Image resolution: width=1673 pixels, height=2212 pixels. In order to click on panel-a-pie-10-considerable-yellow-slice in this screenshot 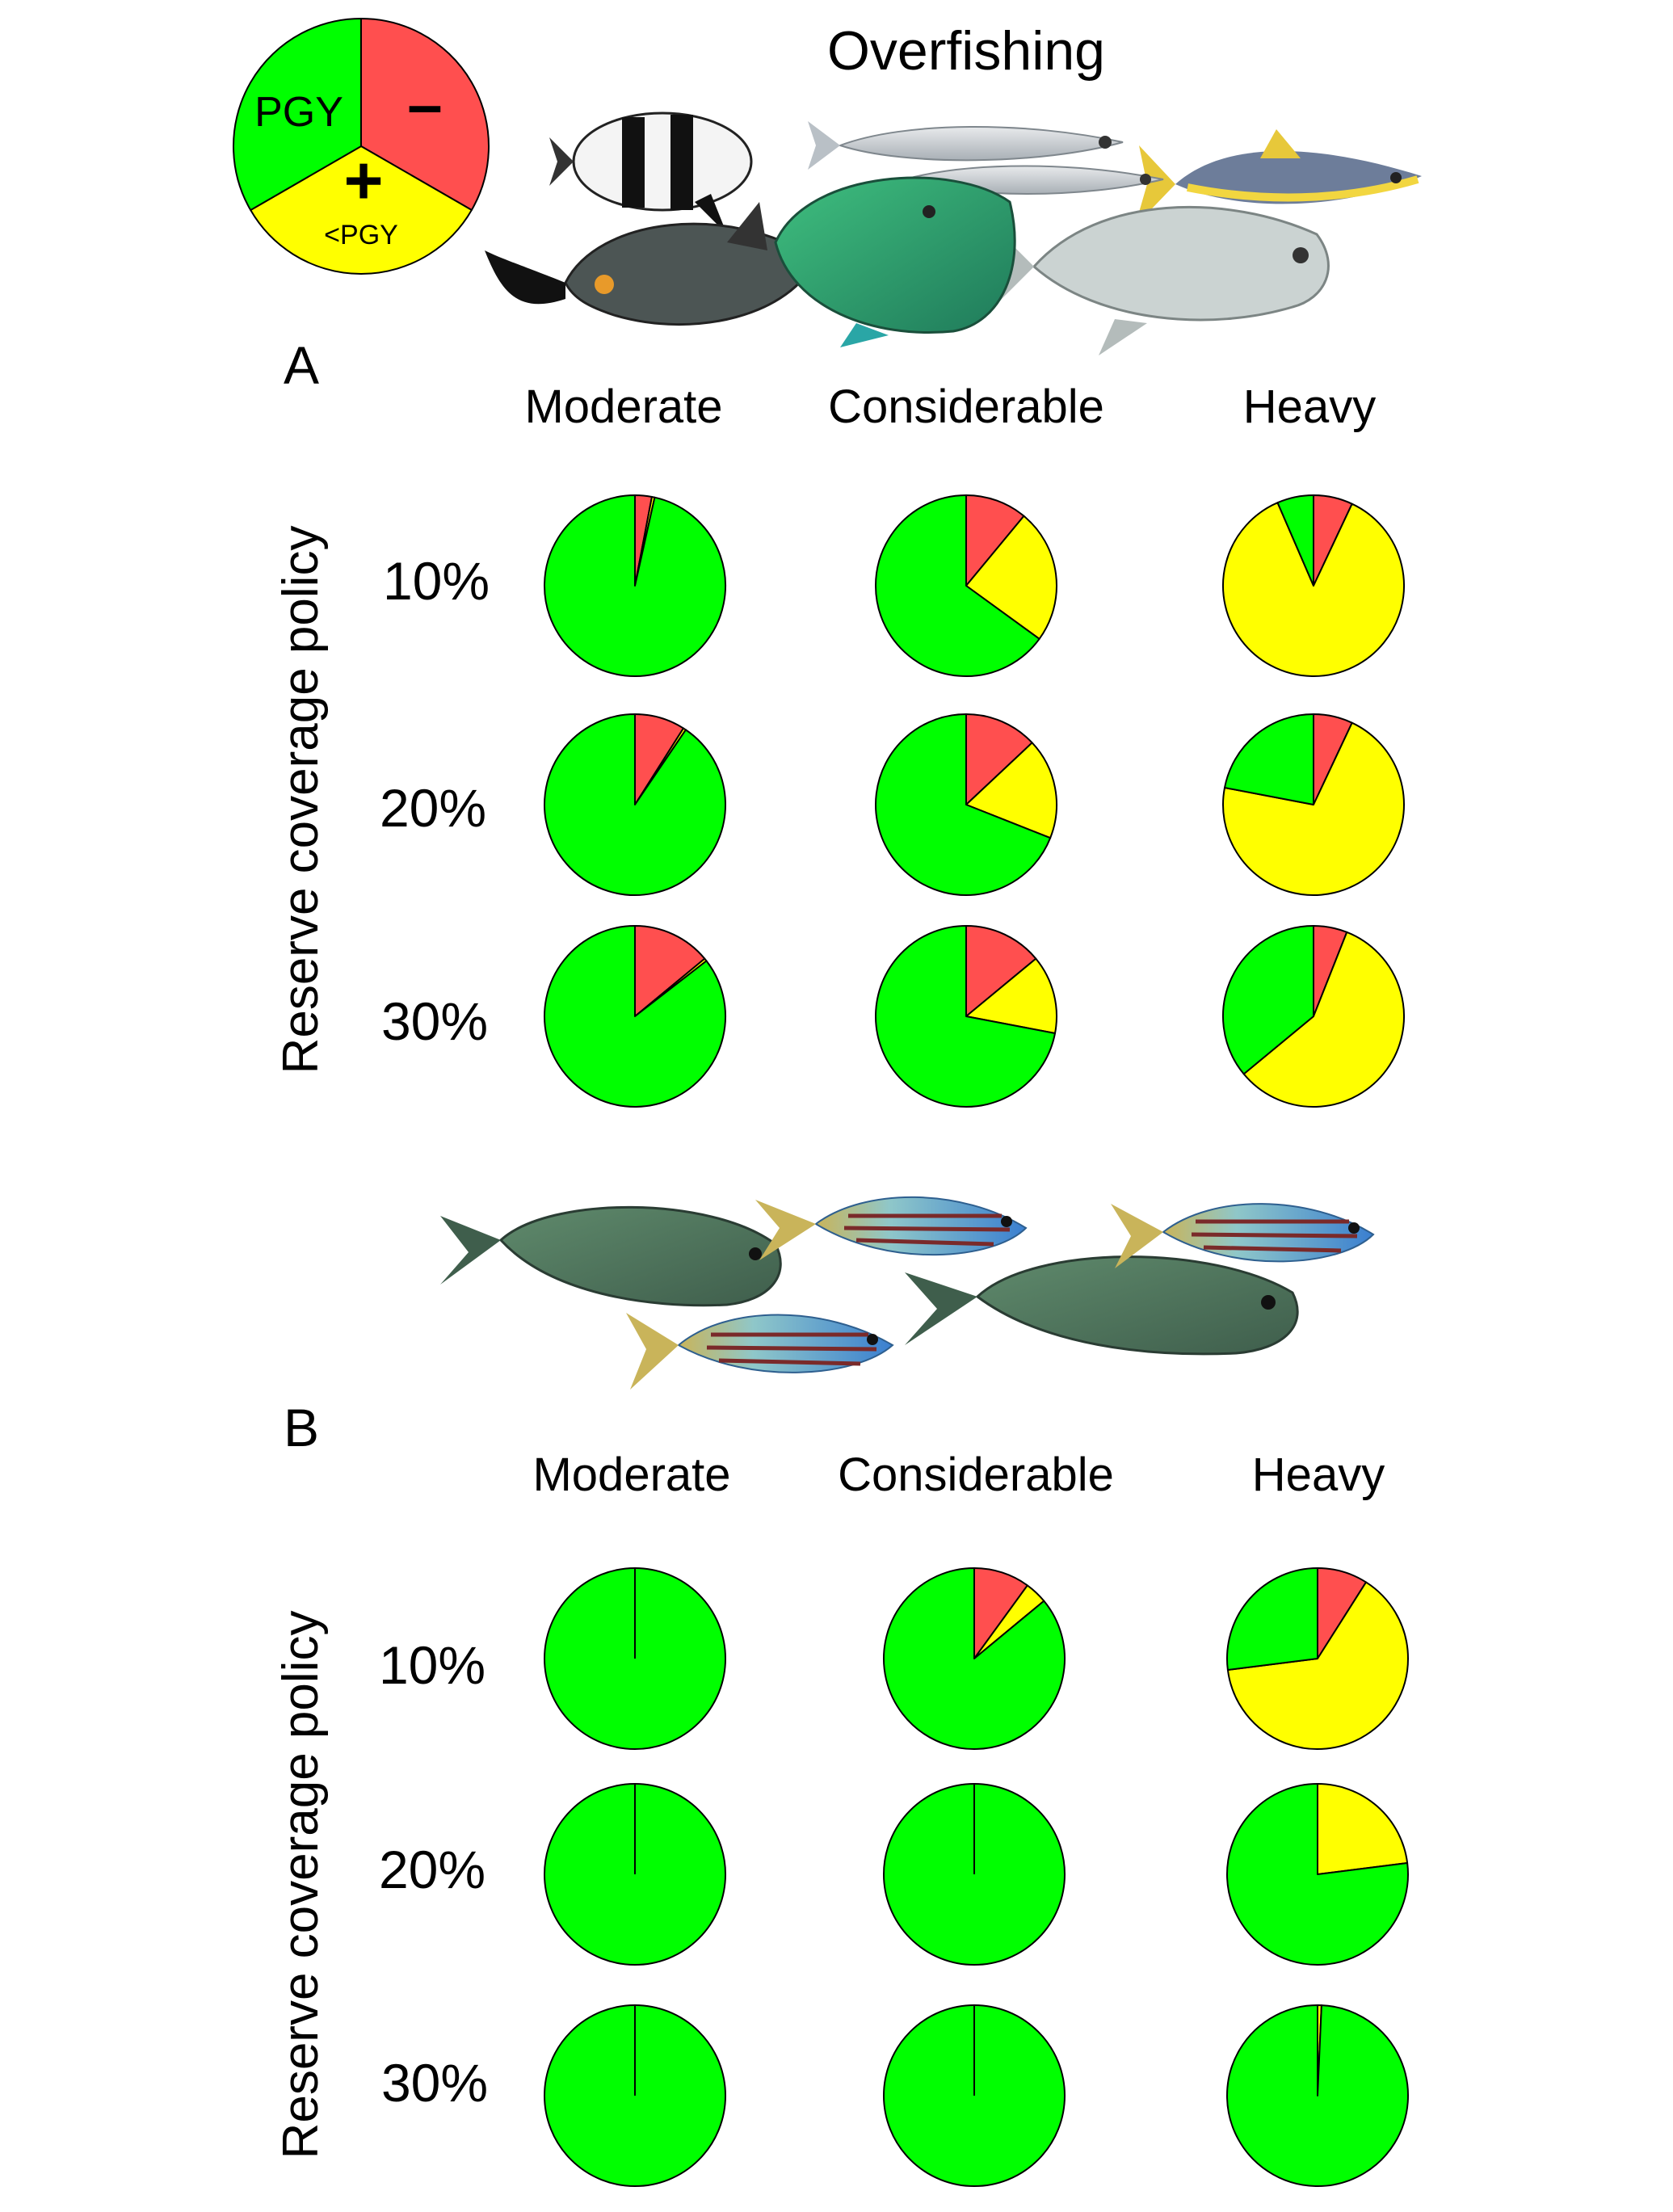, I will do `click(1011, 577)`.